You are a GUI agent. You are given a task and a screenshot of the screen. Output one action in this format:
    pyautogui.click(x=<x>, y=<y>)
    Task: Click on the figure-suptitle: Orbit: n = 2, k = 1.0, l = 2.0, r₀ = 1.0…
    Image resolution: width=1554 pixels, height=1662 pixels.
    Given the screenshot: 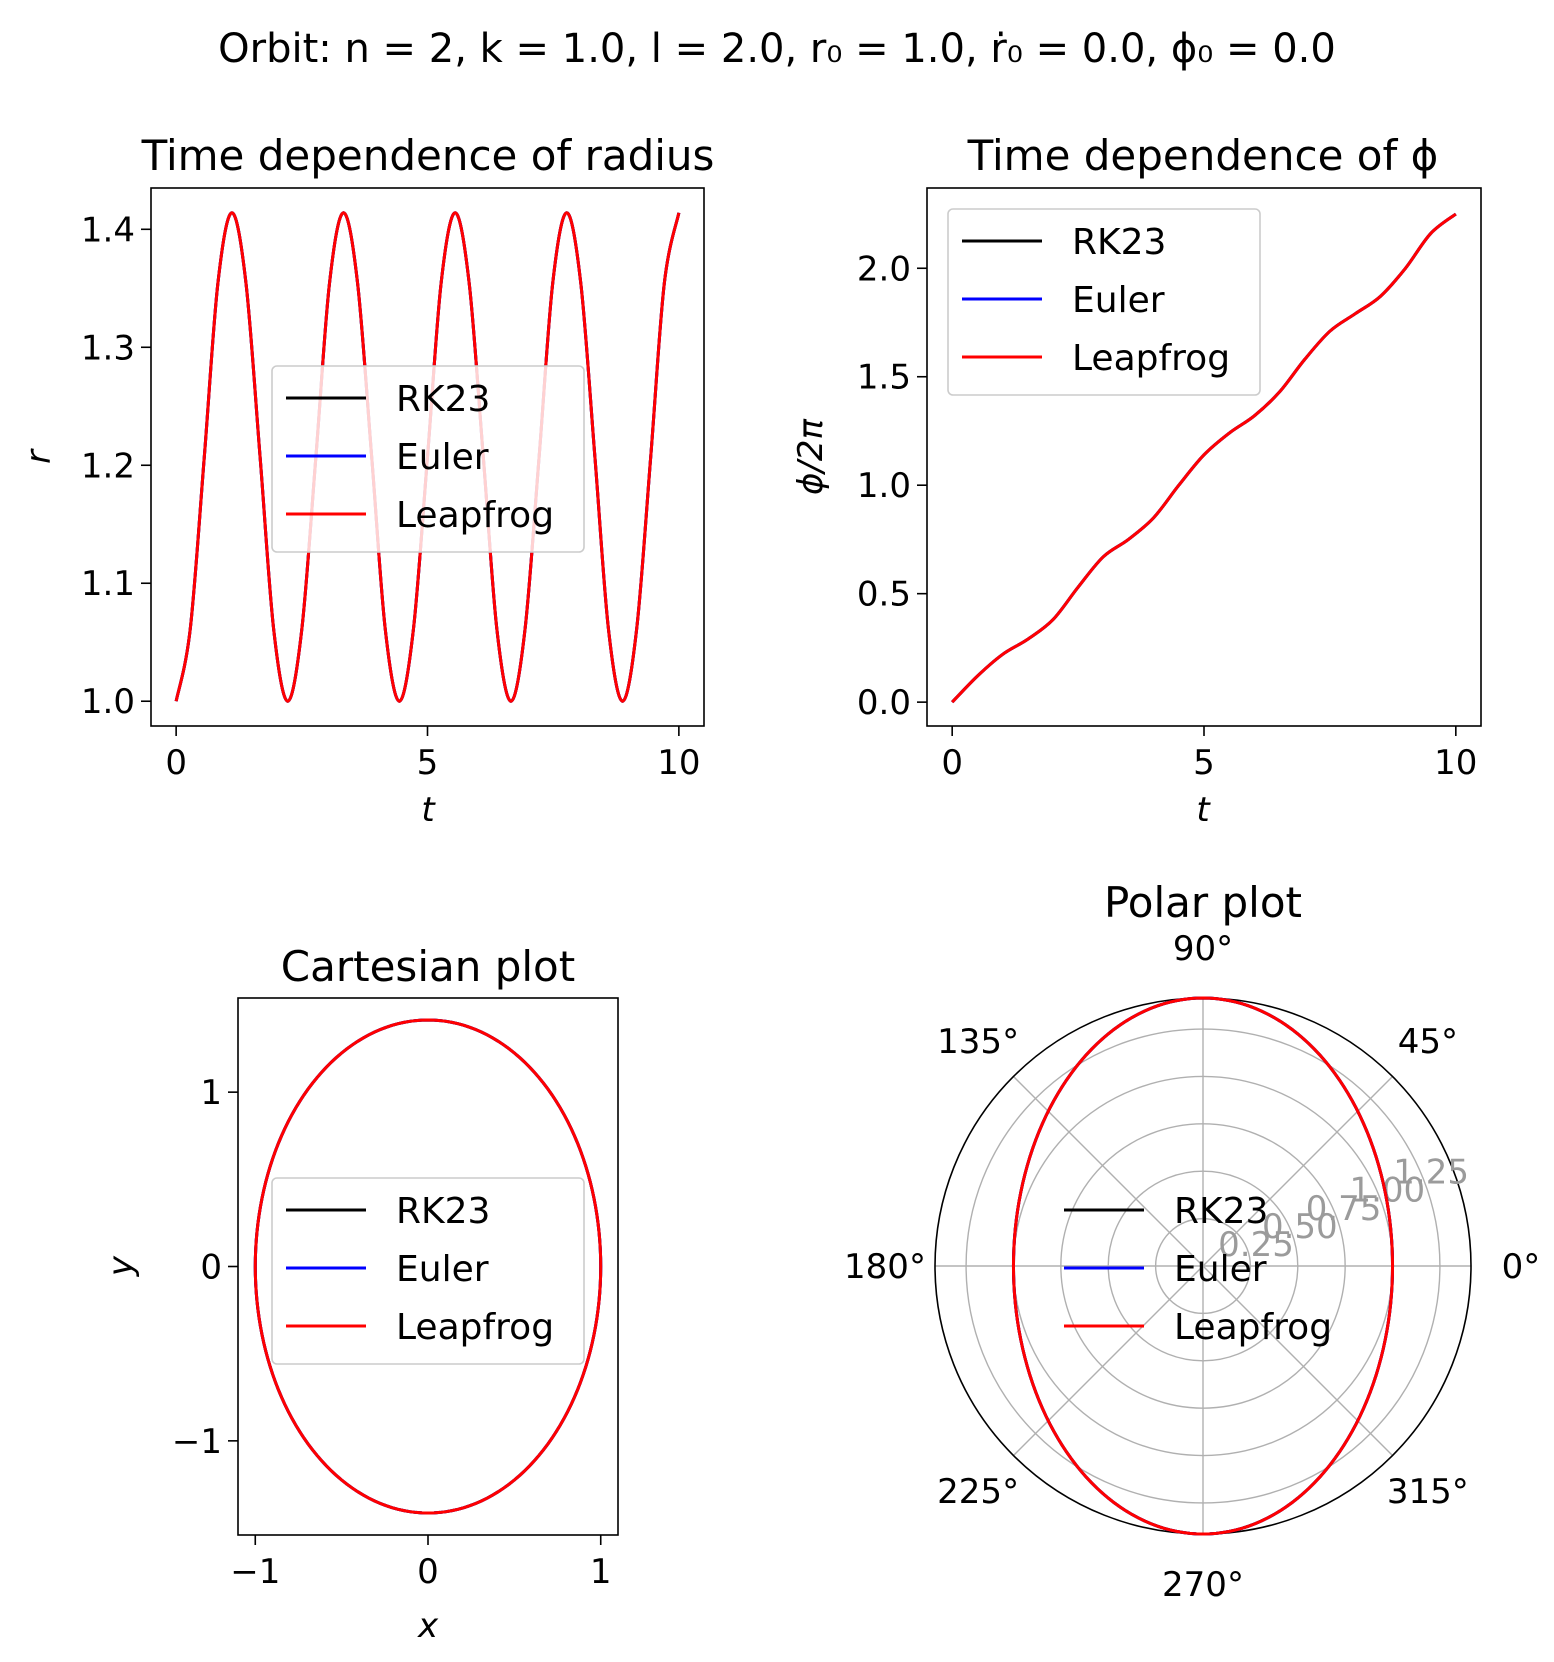 What is the action you would take?
    pyautogui.click(x=777, y=49)
    